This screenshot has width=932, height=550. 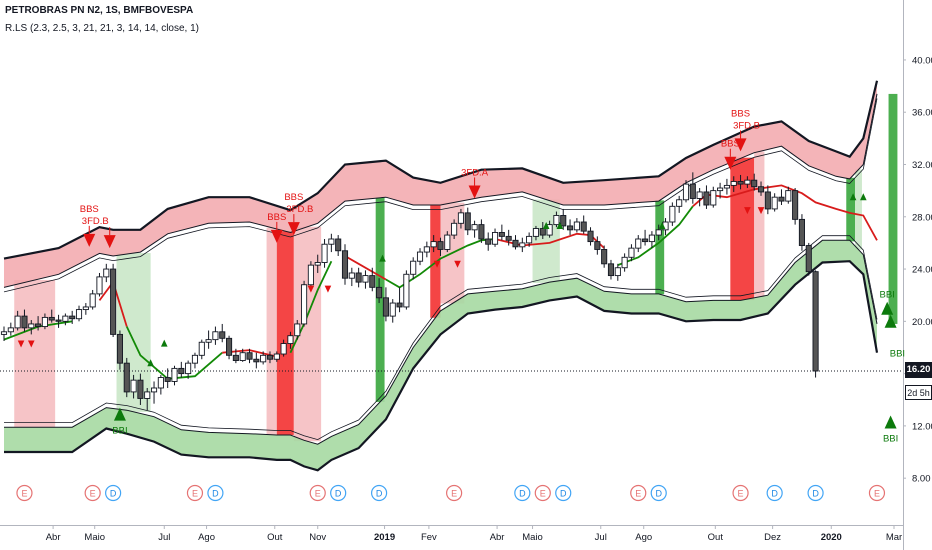 I want to click on time-tick-label: 2020, so click(x=831, y=537).